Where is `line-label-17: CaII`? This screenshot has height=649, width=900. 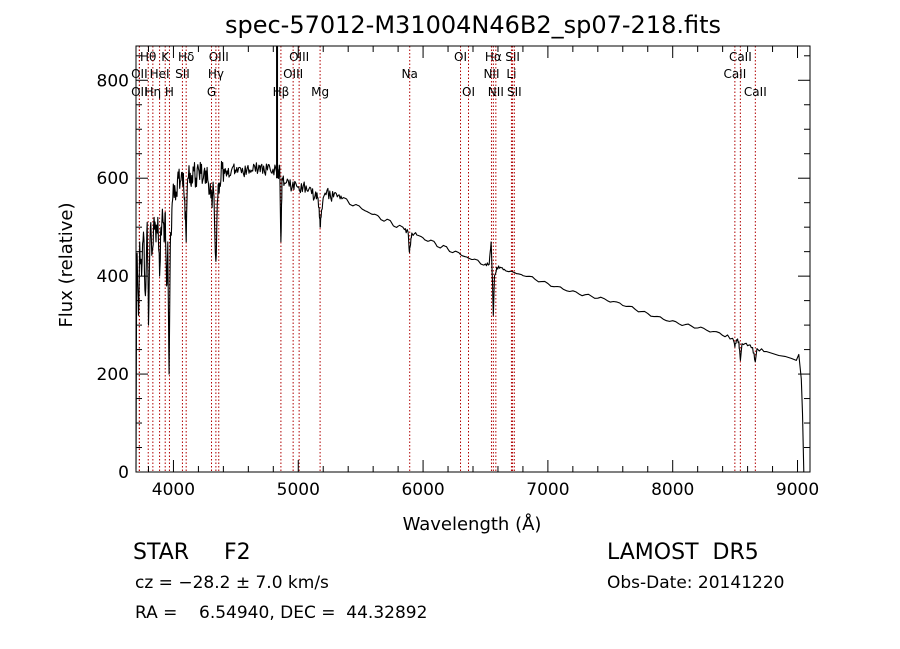
line-label-17: CaII is located at coordinates (734, 74).